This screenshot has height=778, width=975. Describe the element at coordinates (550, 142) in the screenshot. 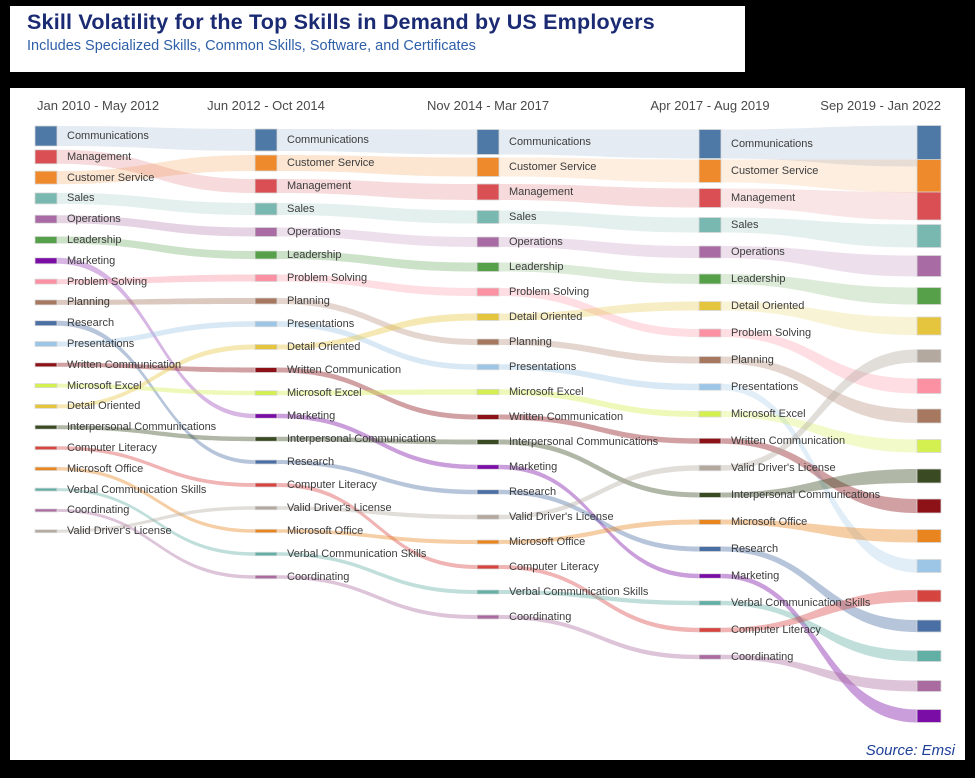

I see `skill-label-communications: Communications` at that location.